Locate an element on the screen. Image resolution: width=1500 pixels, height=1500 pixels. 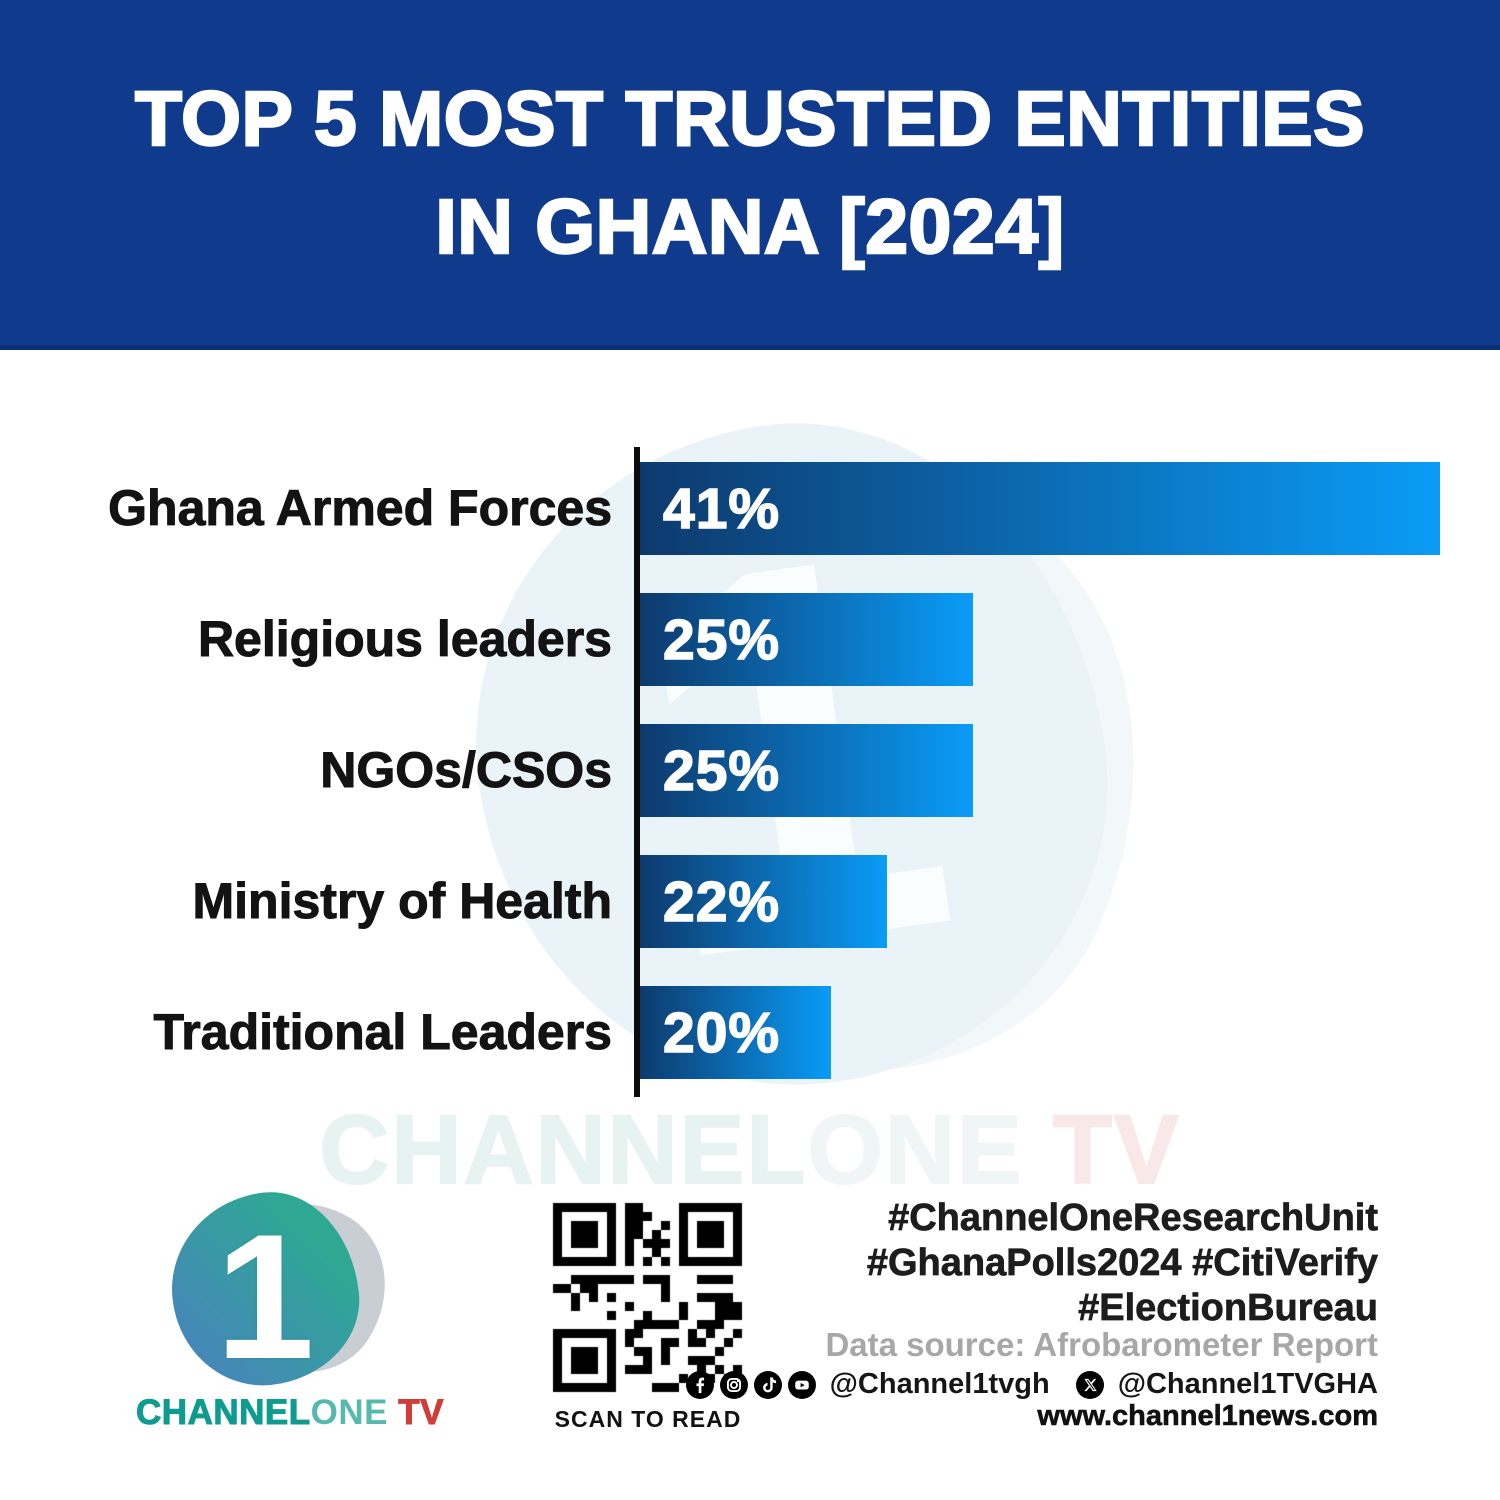
website-url: www.channel1news.com is located at coordinates (1207, 1416).